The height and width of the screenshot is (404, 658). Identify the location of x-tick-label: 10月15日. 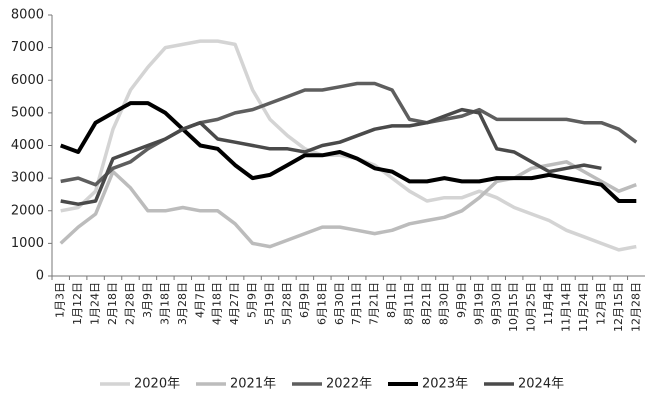
(513, 307).